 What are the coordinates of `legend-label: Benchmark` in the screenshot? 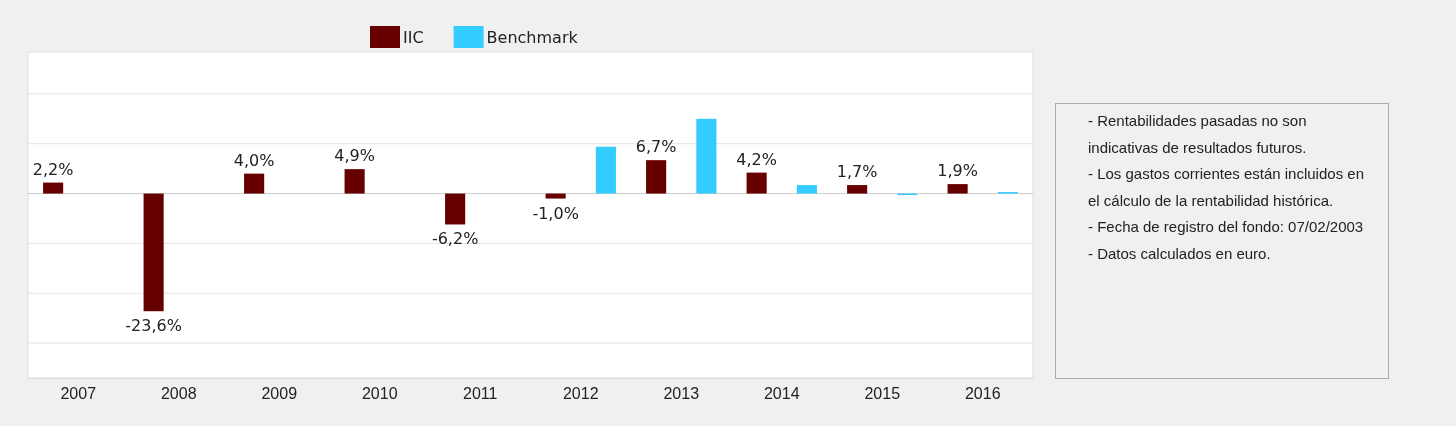 It's located at (532, 37).